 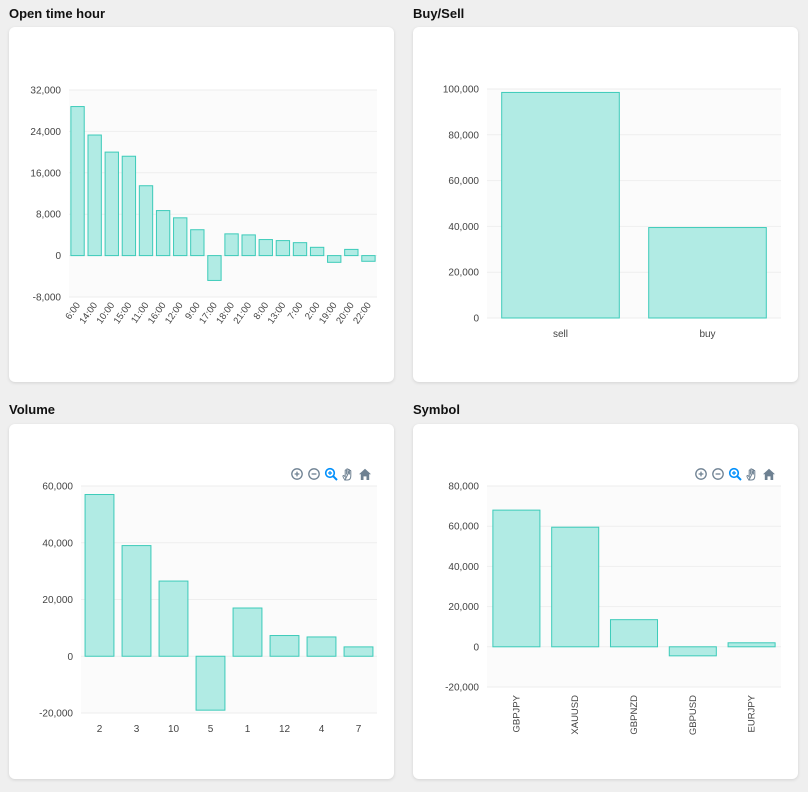 I want to click on chart-title-symbol: Symbol, so click(x=436, y=409).